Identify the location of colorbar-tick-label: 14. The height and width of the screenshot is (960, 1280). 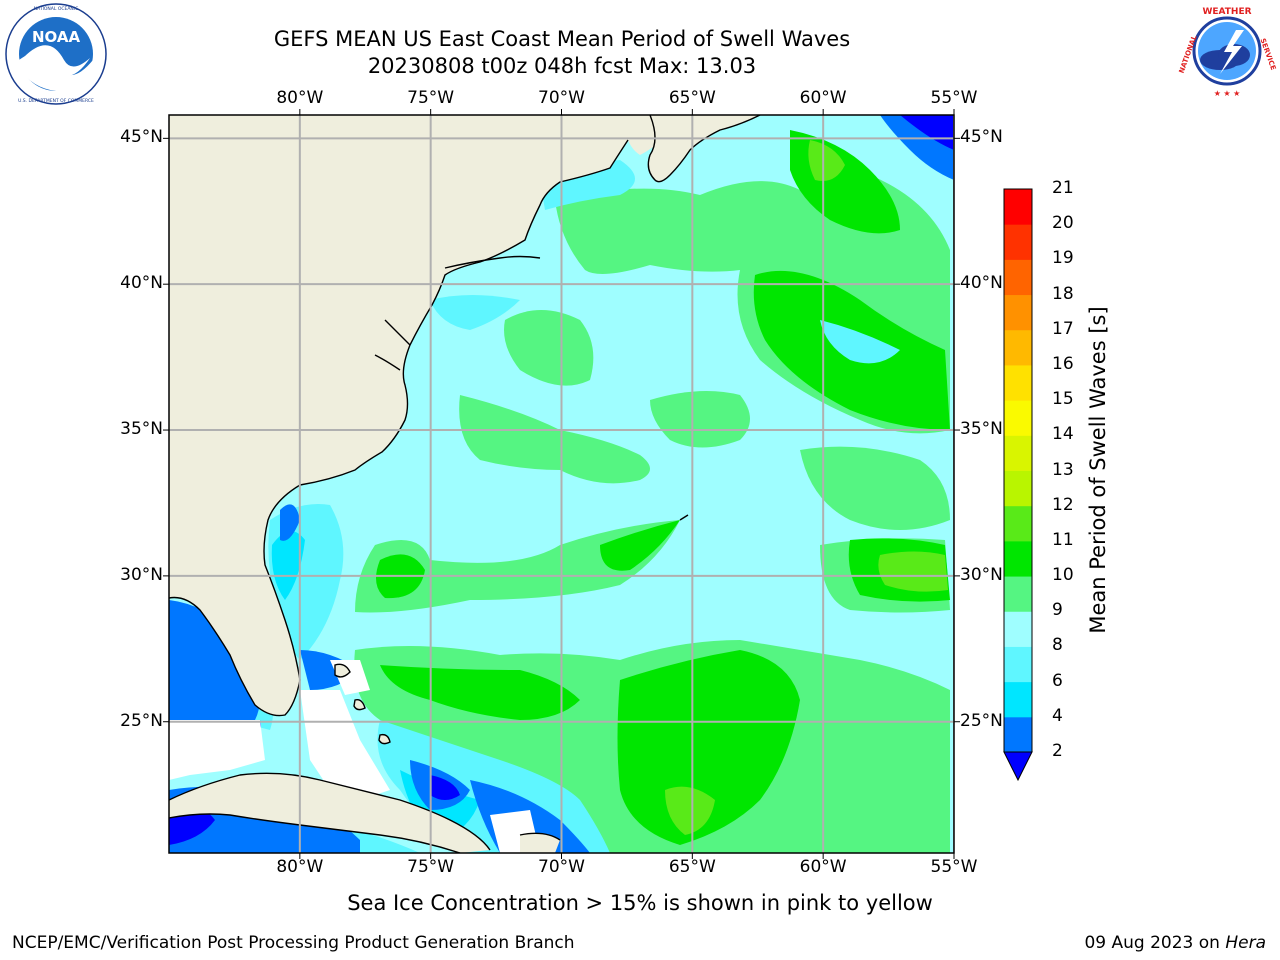
(1063, 434).